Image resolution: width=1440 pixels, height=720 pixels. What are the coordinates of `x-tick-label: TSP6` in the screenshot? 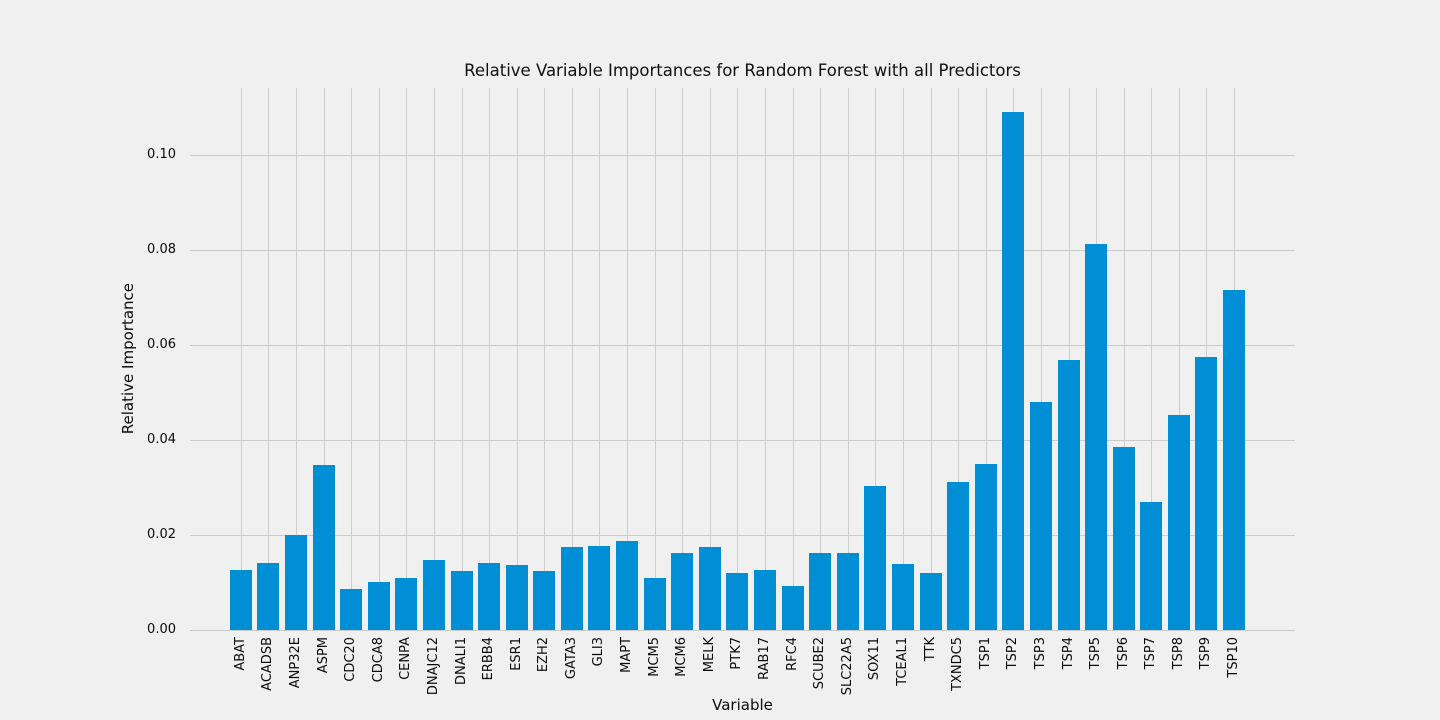 It's located at (1123, 653).